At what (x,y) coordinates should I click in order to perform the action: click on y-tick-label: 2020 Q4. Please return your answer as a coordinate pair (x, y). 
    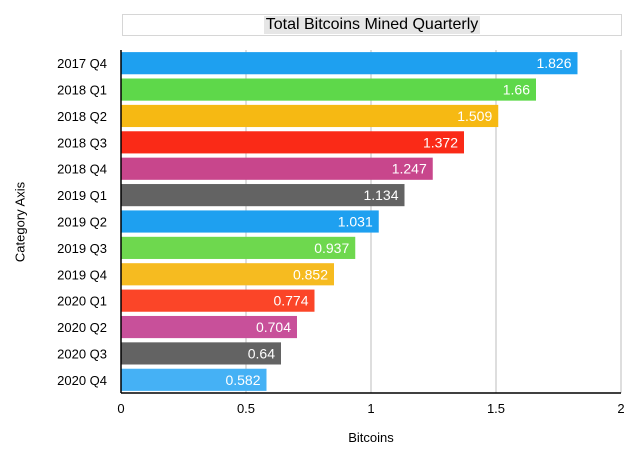
    Looking at the image, I should click on (82, 380).